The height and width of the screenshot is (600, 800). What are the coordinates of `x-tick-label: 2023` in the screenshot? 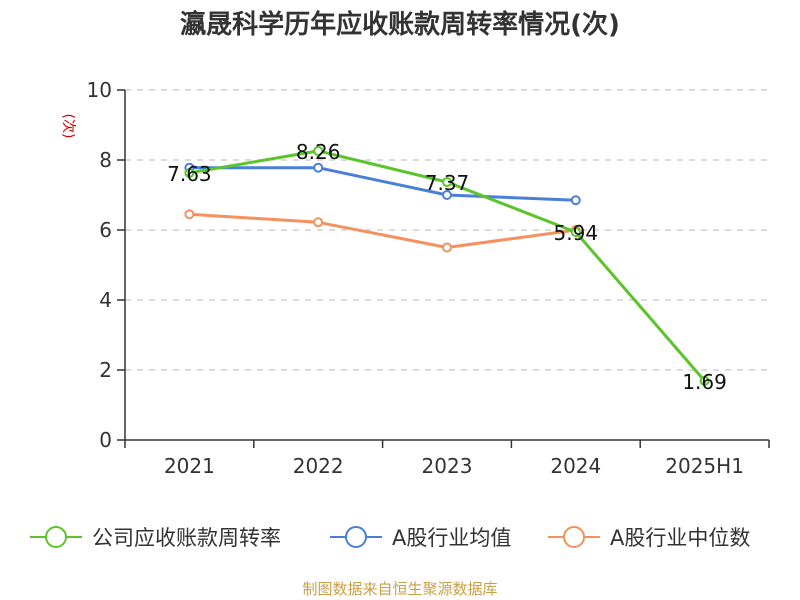 It's located at (447, 466).